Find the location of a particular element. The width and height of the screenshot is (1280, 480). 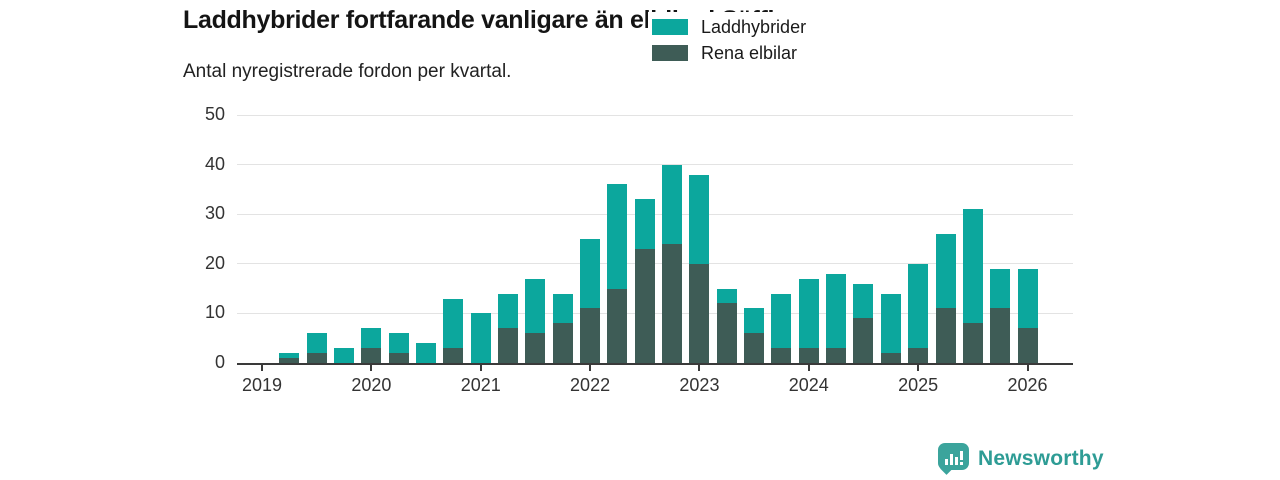

x-tick-label: 2020 is located at coordinates (371, 385).